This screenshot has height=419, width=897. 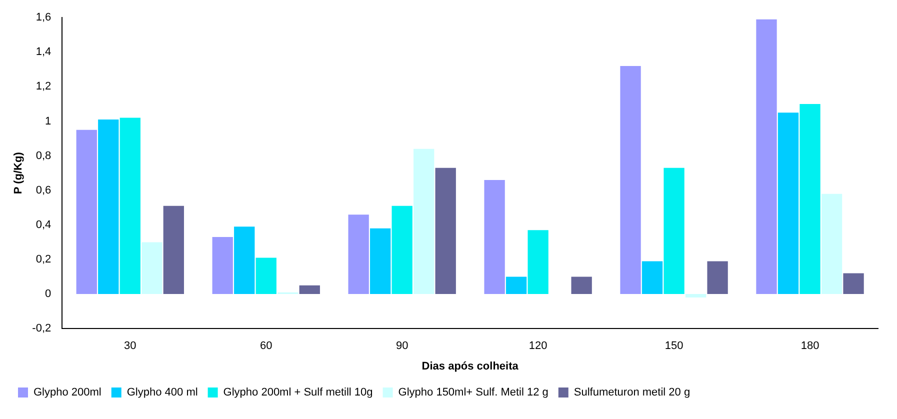 What do you see at coordinates (68, 392) in the screenshot?
I see `legend-label: Glypho 200ml` at bounding box center [68, 392].